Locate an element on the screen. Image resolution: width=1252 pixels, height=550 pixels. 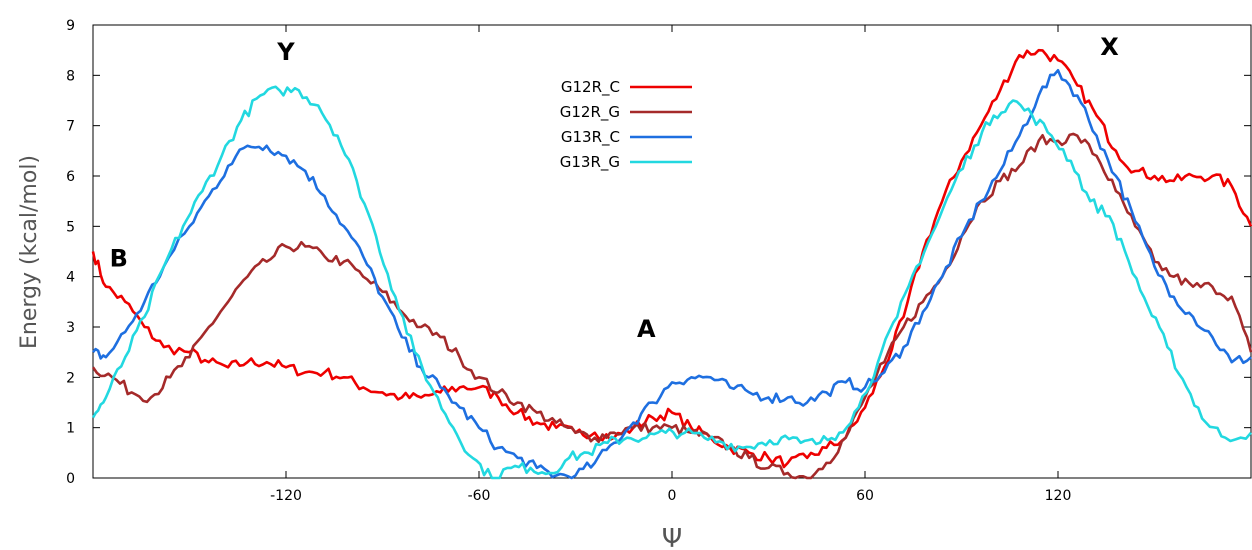
y-tick-label: 8 is located at coordinates (70, 76).